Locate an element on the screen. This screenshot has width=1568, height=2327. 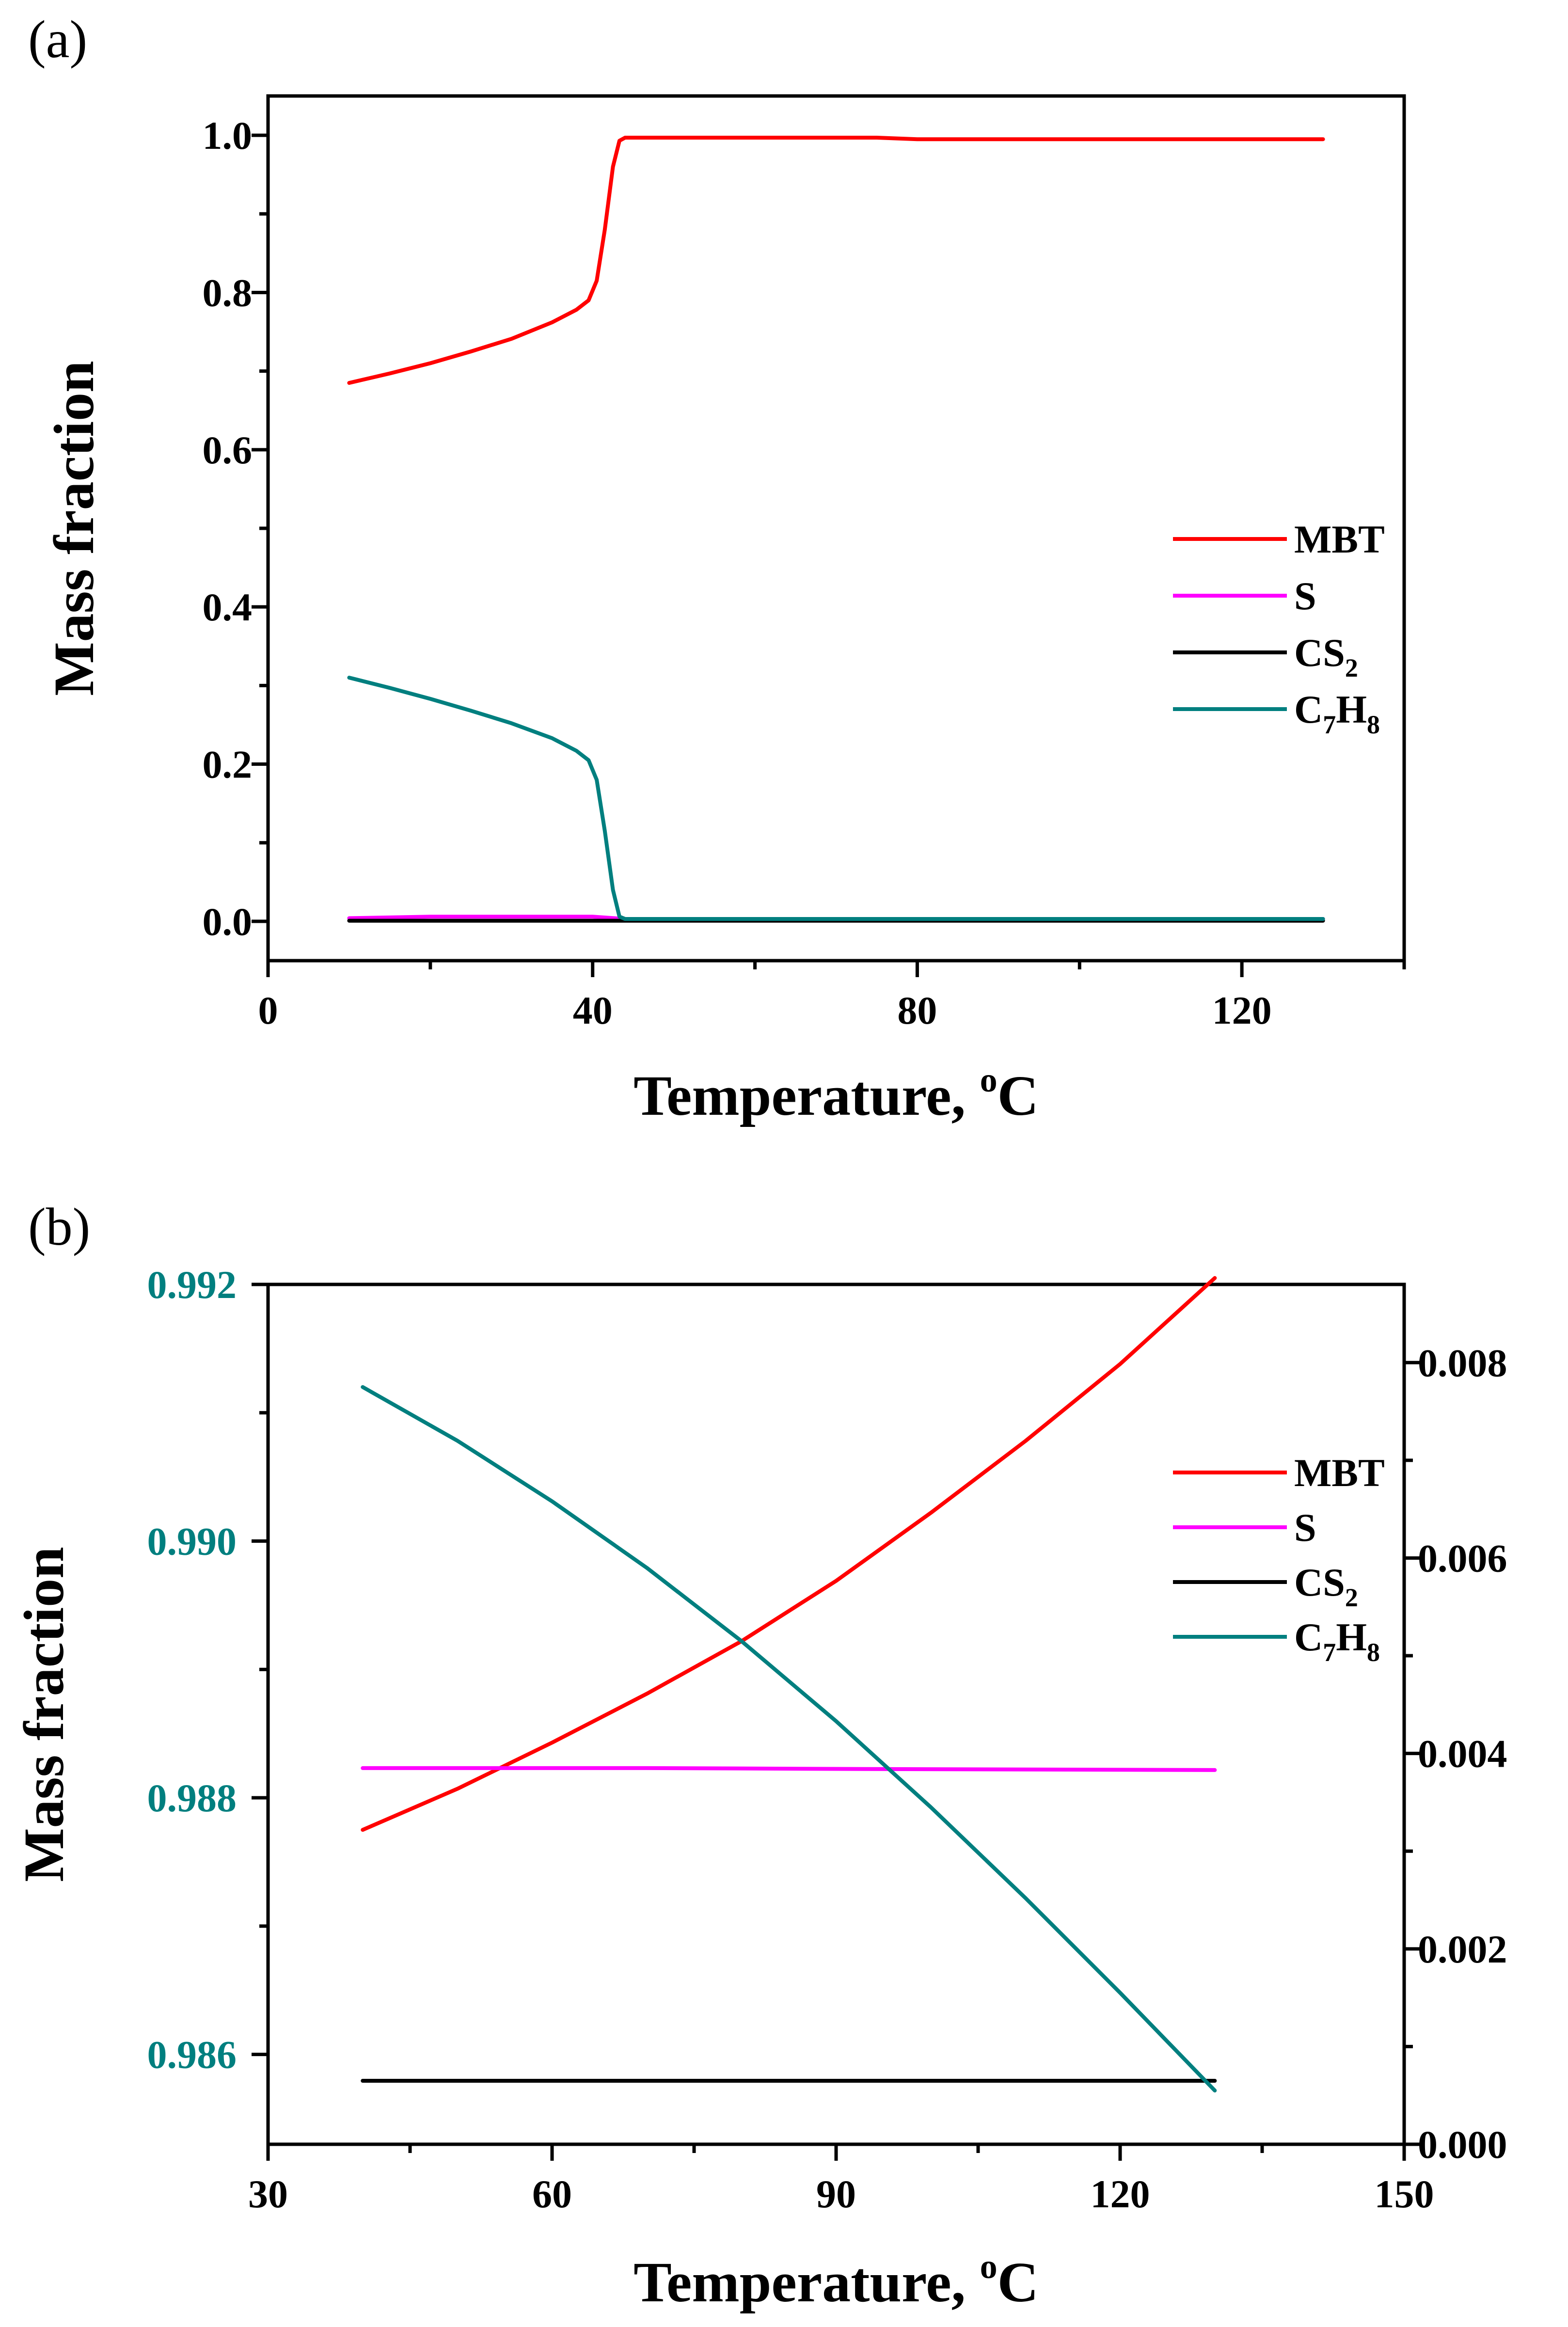
y-tick-label-0_4: 0.4 is located at coordinates (228, 607).